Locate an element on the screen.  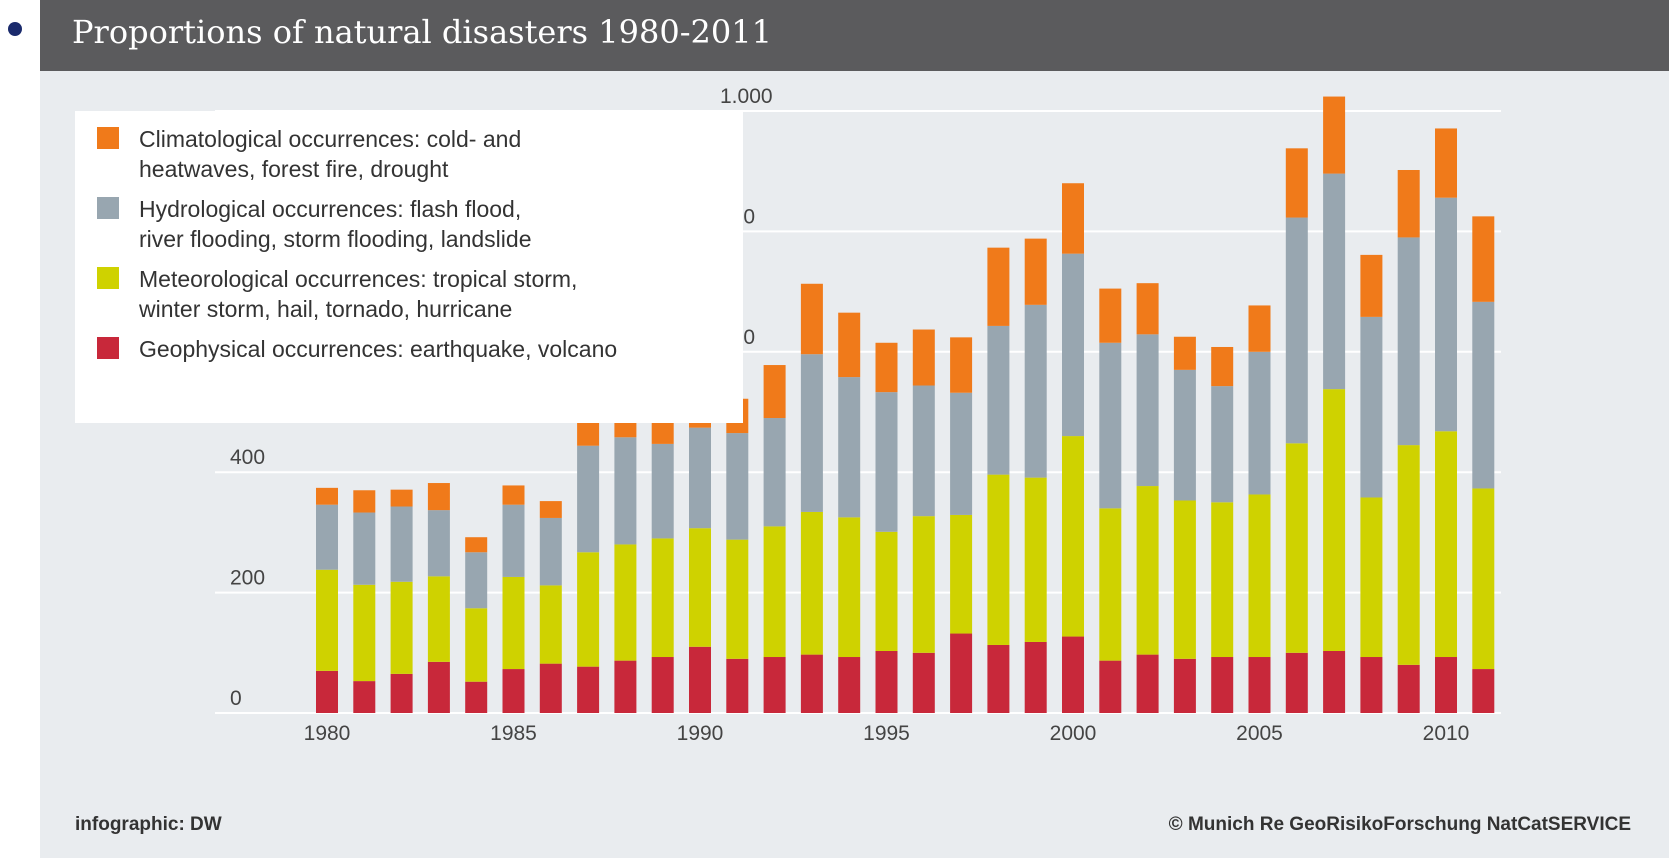
bar-climatological-1997 is located at coordinates (961, 365).